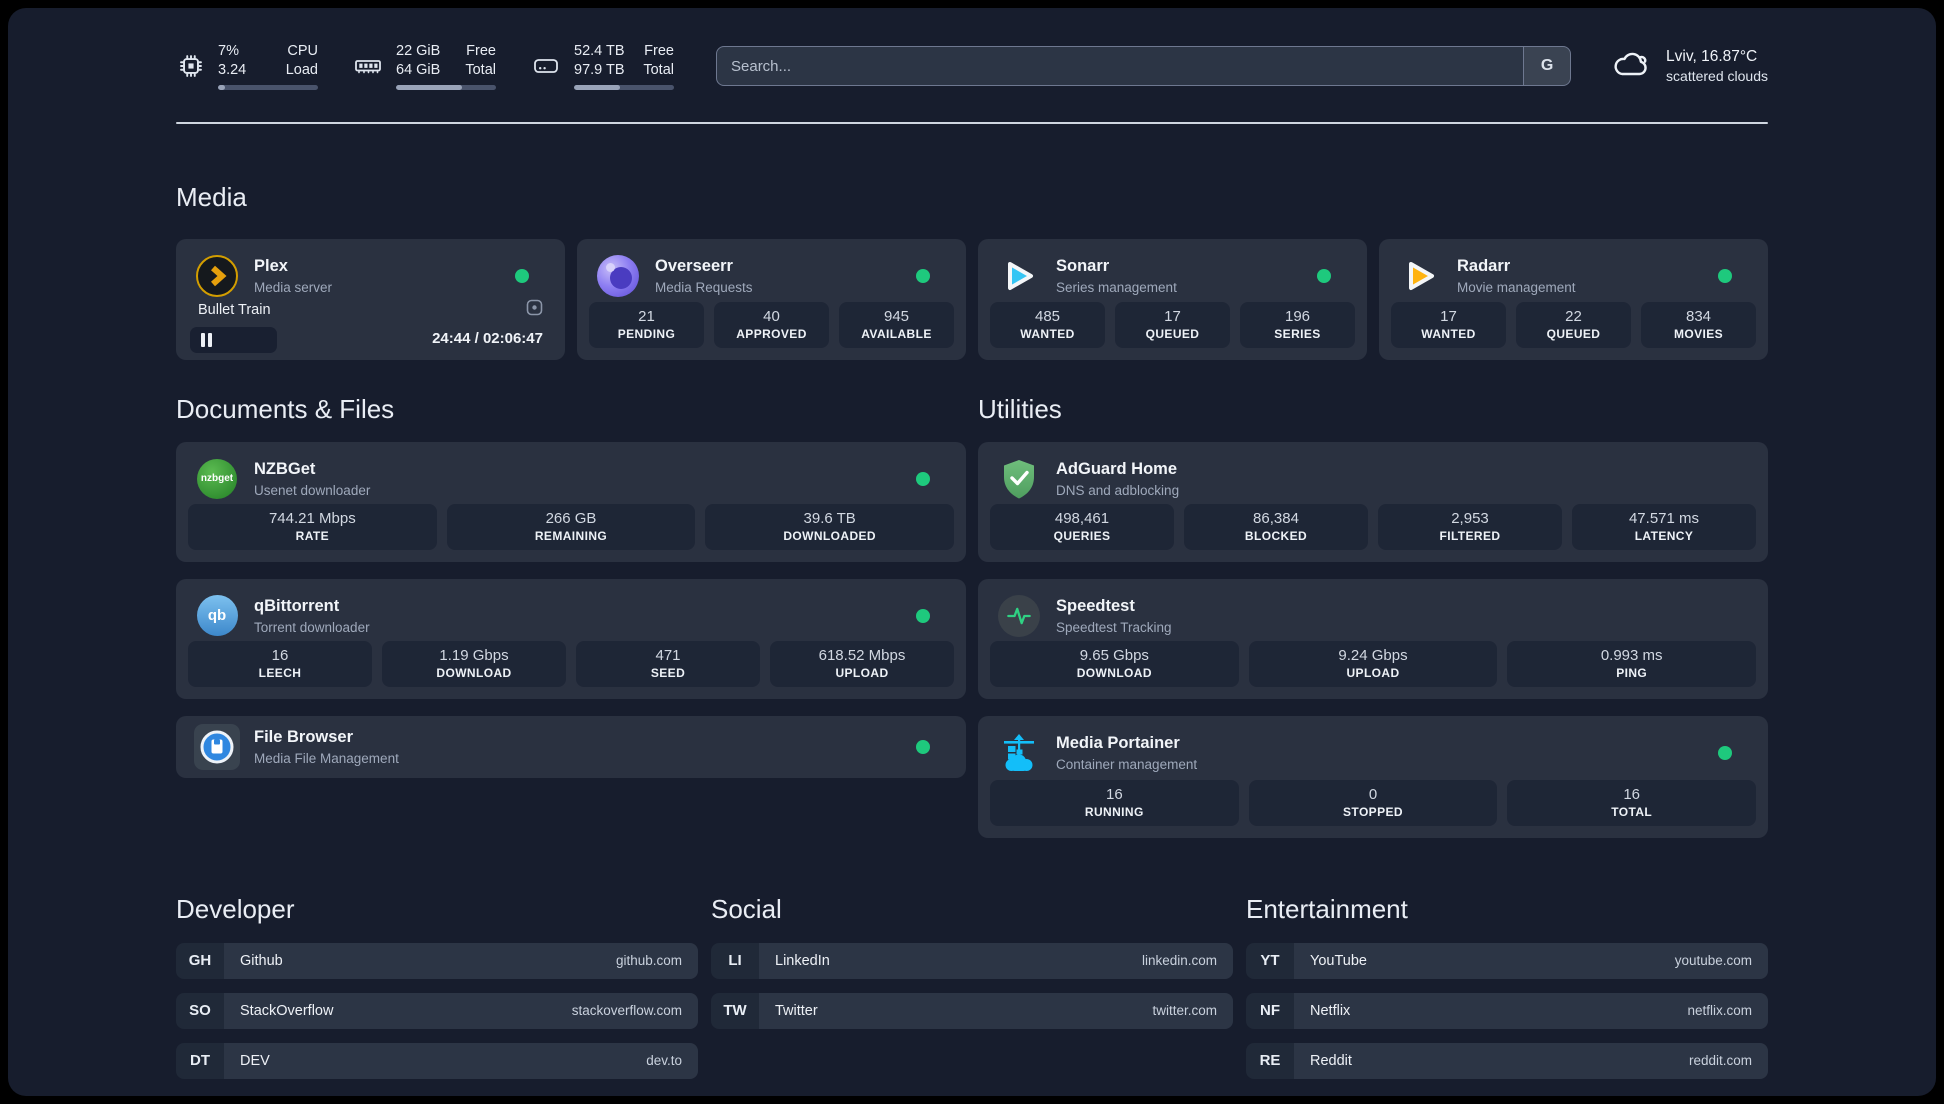 The image size is (1944, 1104). I want to click on app-description: Container management, so click(1127, 764).